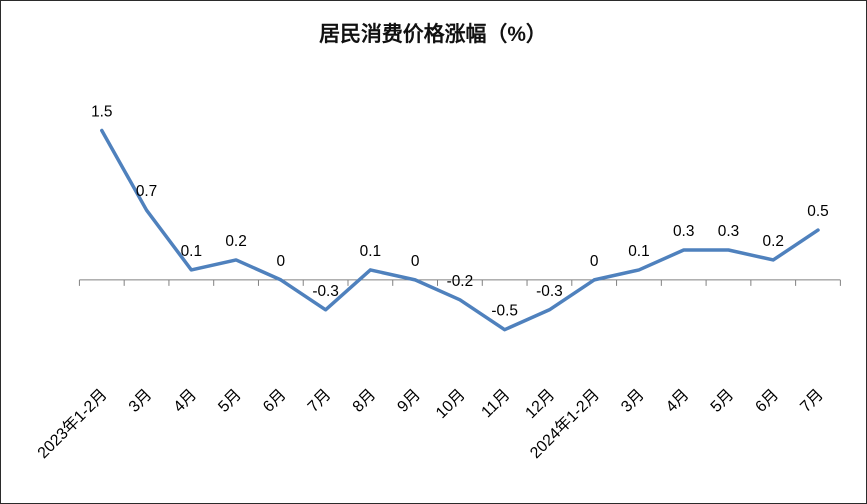 This screenshot has width=867, height=504. Describe the element at coordinates (101, 112) in the screenshot. I see `data-label: 1.5` at that location.